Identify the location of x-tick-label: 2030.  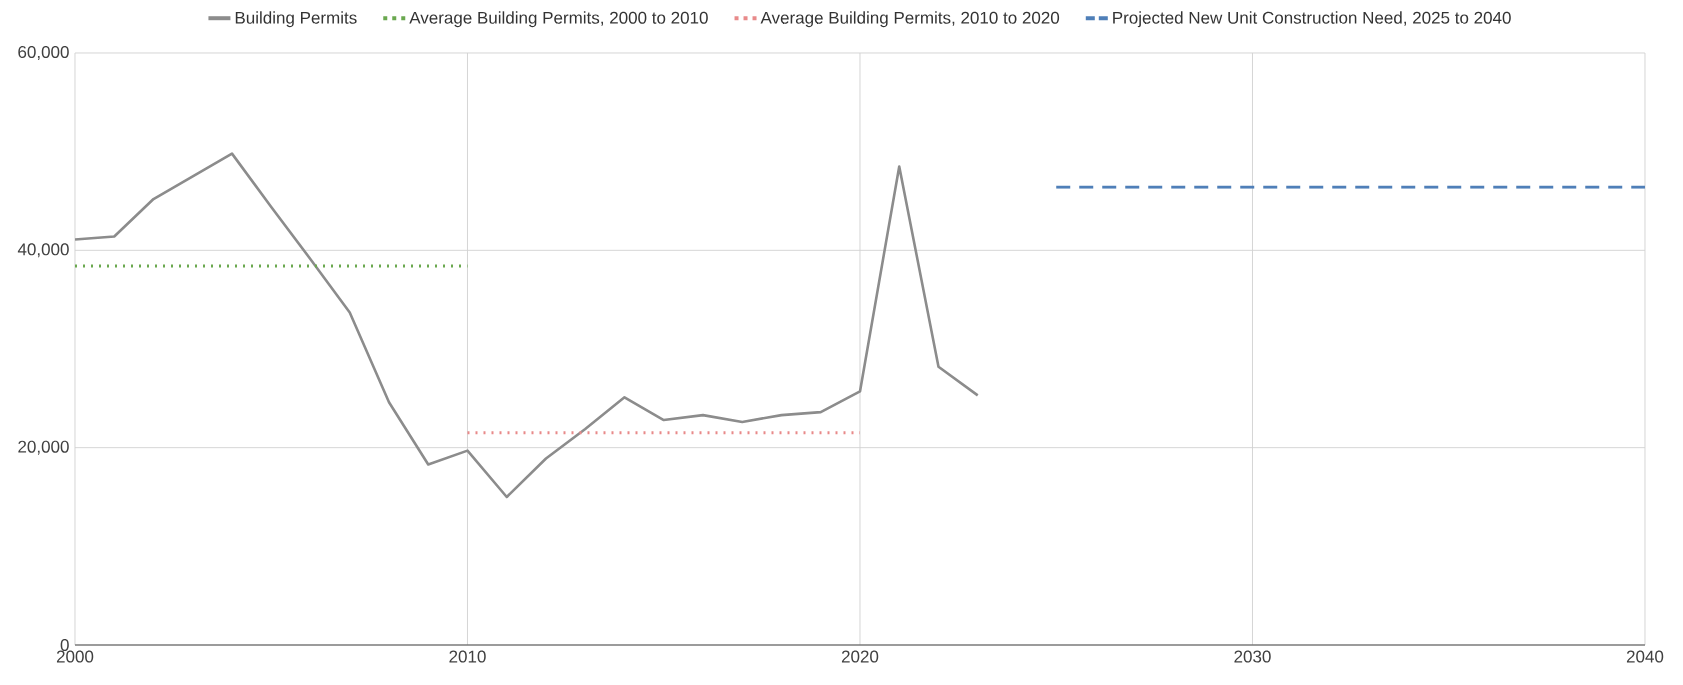
(1252, 656).